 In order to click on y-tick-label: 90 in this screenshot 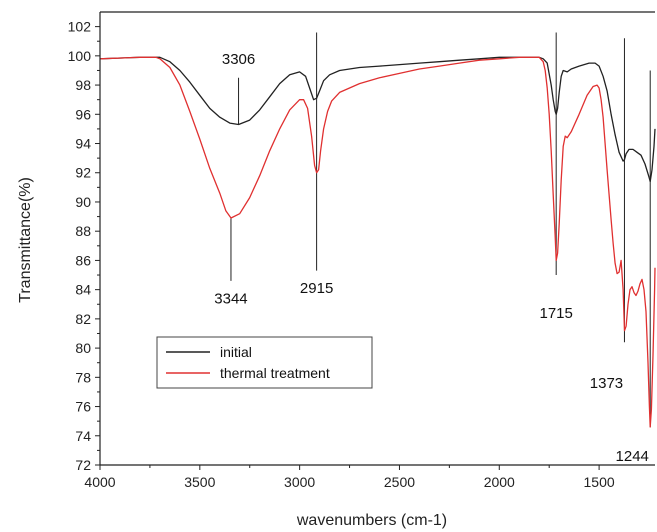, I will do `click(83, 202)`.